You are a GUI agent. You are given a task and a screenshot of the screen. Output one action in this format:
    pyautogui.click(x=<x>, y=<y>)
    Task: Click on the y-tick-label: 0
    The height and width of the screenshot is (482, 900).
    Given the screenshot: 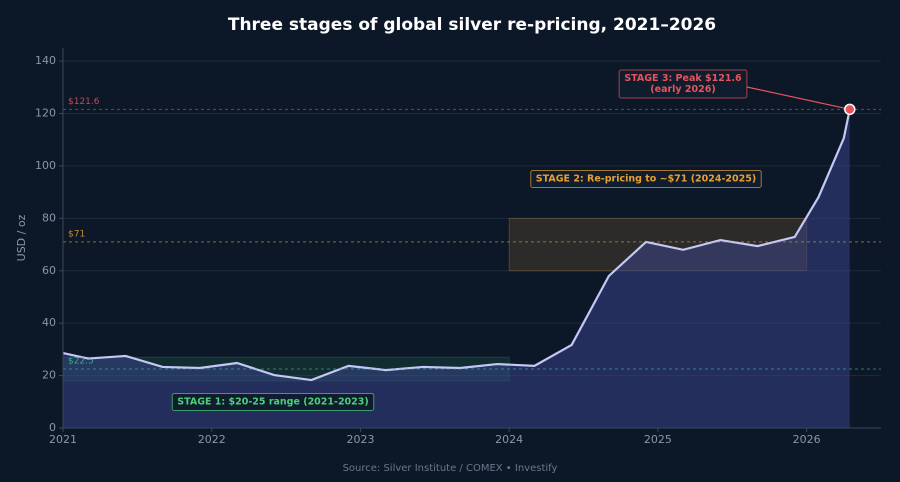 What is the action you would take?
    pyautogui.click(x=52, y=427)
    